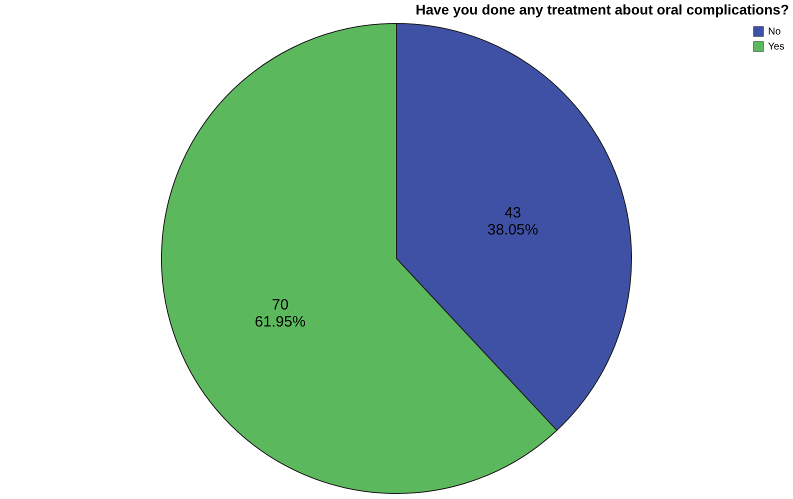 Image resolution: width=793 pixels, height=499 pixels. Describe the element at coordinates (512, 221) in the screenshot. I see `data-label: 43 38.05%` at that location.